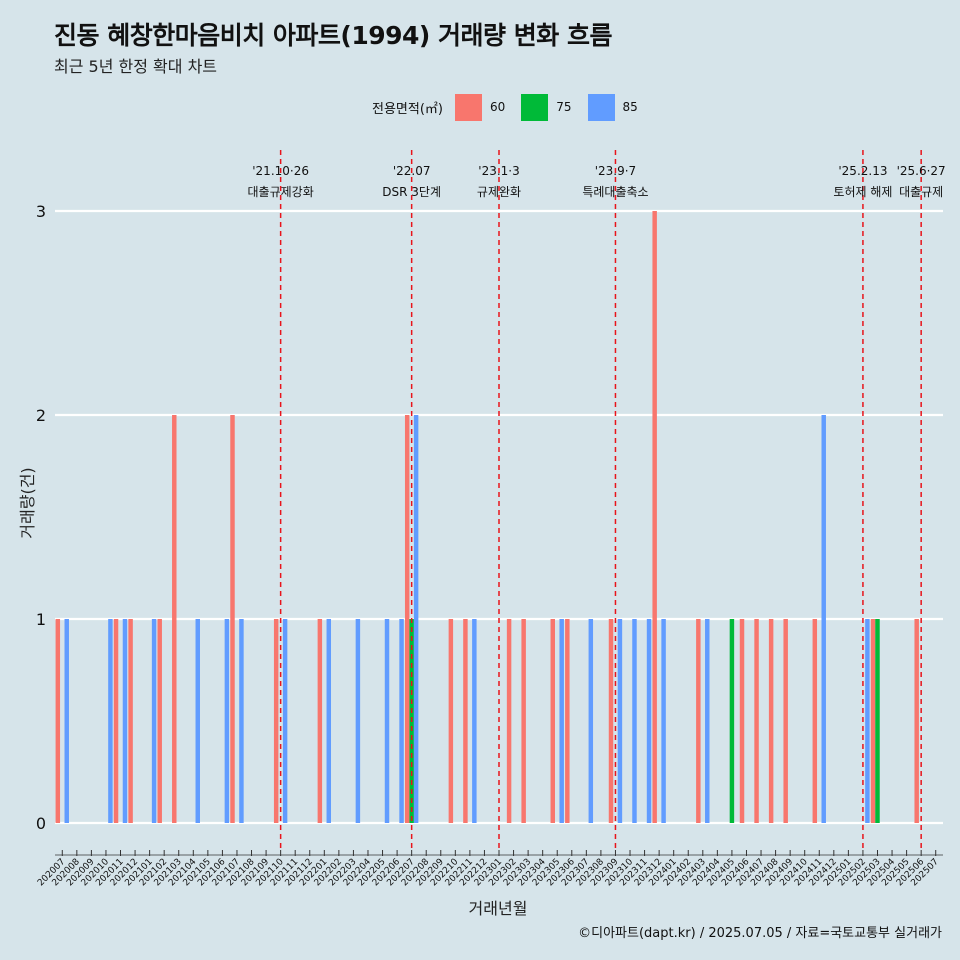  I want to click on legend-title: 전용면적(㎡), so click(407, 109).